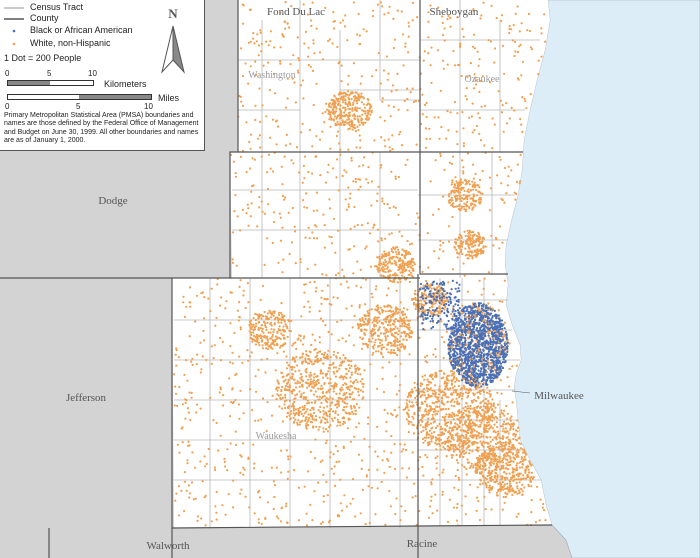 The image size is (700, 558). Describe the element at coordinates (272, 75) in the screenshot. I see `county-label-washington: Washington` at that location.